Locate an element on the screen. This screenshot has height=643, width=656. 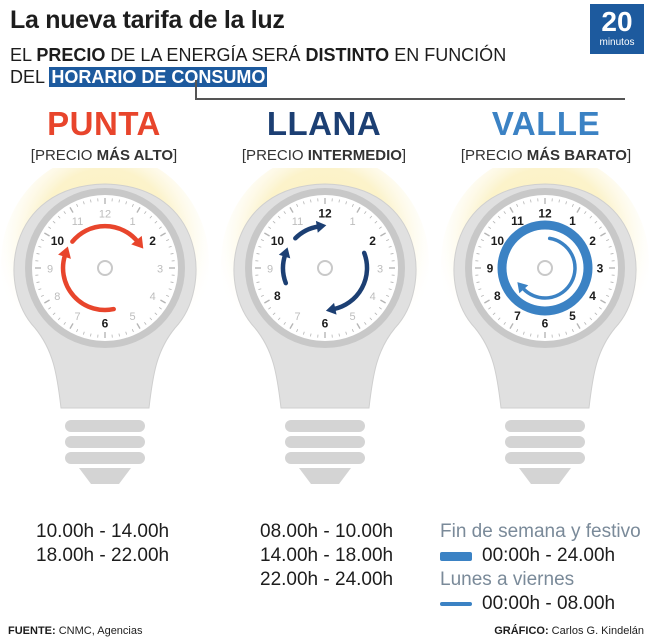
legend-thin-bar is located at coordinates (456, 604).